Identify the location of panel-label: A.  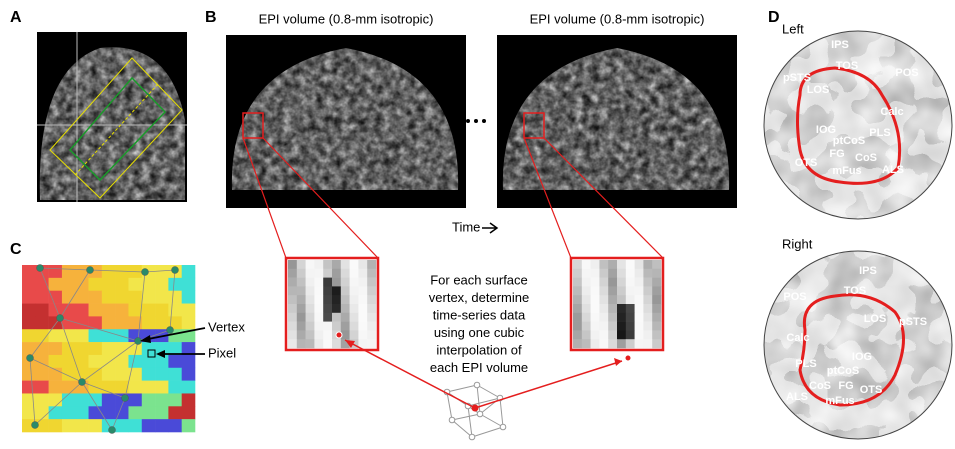
(16, 17).